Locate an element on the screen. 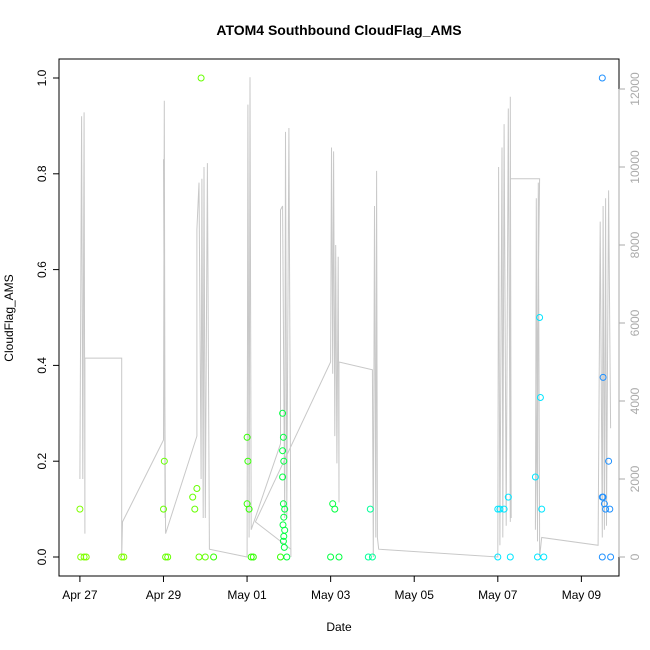 The height and width of the screenshot is (650, 650). y2-tick-label: 6000 is located at coordinates (635, 322).